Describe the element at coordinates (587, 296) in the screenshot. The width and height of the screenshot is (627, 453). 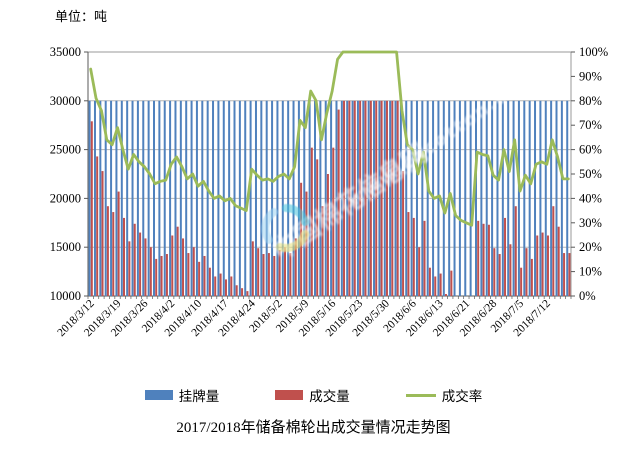
I see `right-axis-label: 0%` at that location.